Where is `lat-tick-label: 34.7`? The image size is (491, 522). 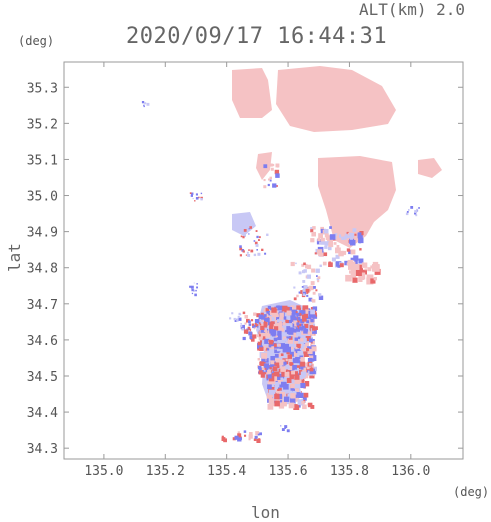
lat-tick-label: 34.7 is located at coordinates (42, 305).